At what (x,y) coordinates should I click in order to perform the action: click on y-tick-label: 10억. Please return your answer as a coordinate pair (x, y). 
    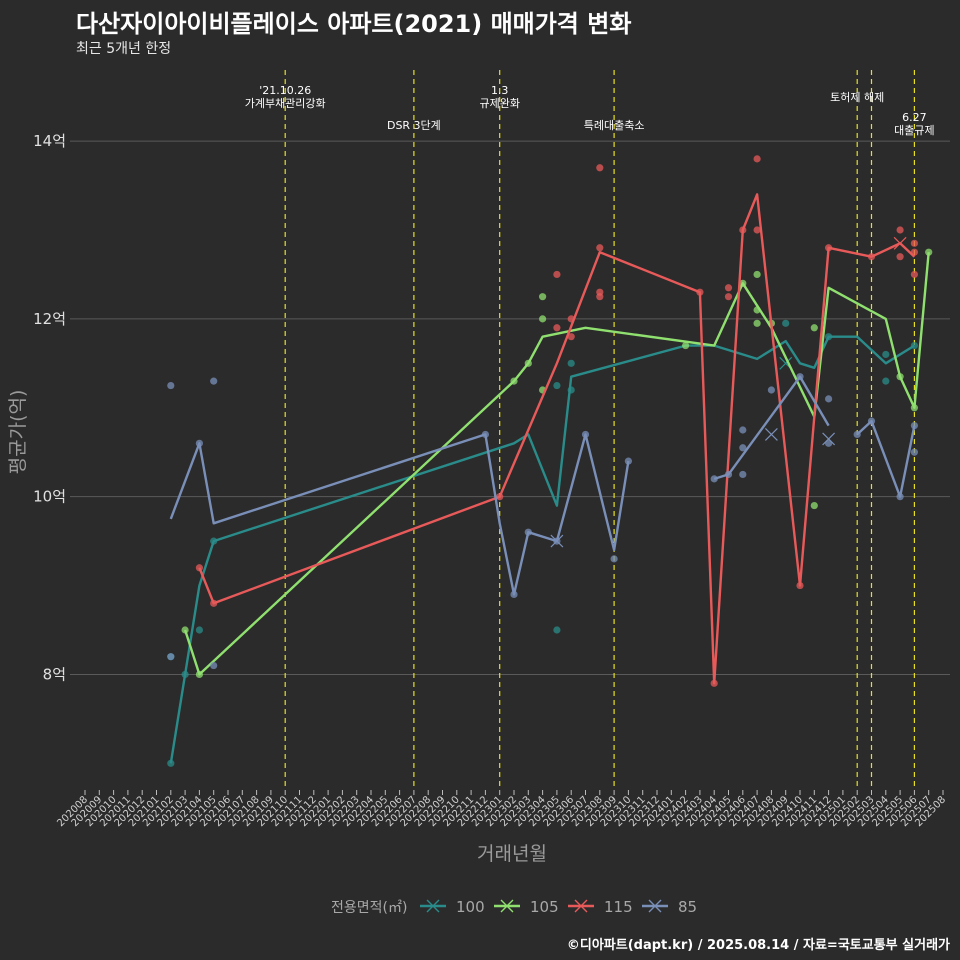
    Looking at the image, I should click on (49, 497).